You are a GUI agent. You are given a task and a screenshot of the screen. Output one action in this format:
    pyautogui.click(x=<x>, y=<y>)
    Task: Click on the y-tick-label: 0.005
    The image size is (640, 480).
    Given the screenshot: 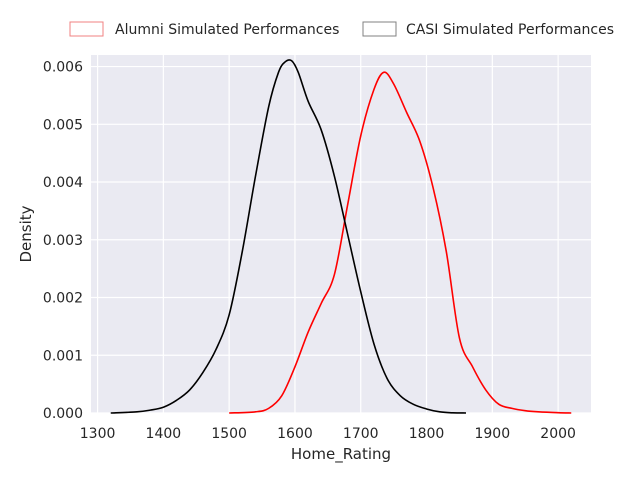 What is the action you would take?
    pyautogui.click(x=63, y=125)
    